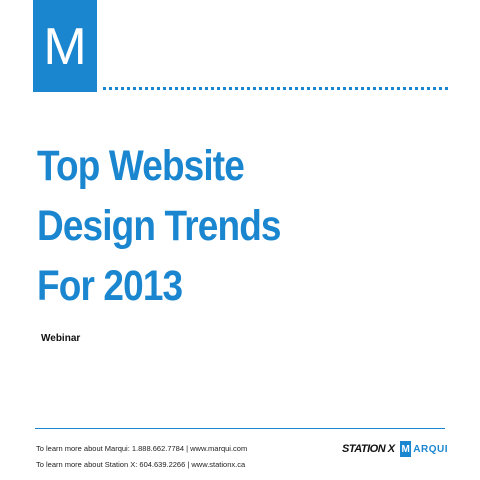 This screenshot has width=480, height=480. What do you see at coordinates (275, 88) in the screenshot?
I see `dotted-divider` at bounding box center [275, 88].